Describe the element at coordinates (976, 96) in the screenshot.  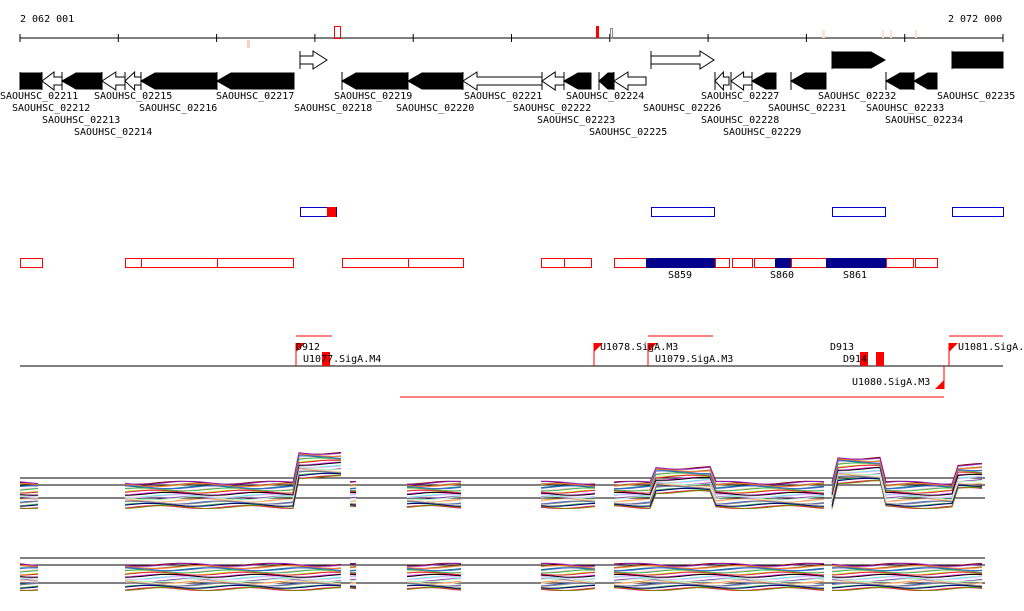
I see `gene-label: SAOUHSC_02235` at that location.